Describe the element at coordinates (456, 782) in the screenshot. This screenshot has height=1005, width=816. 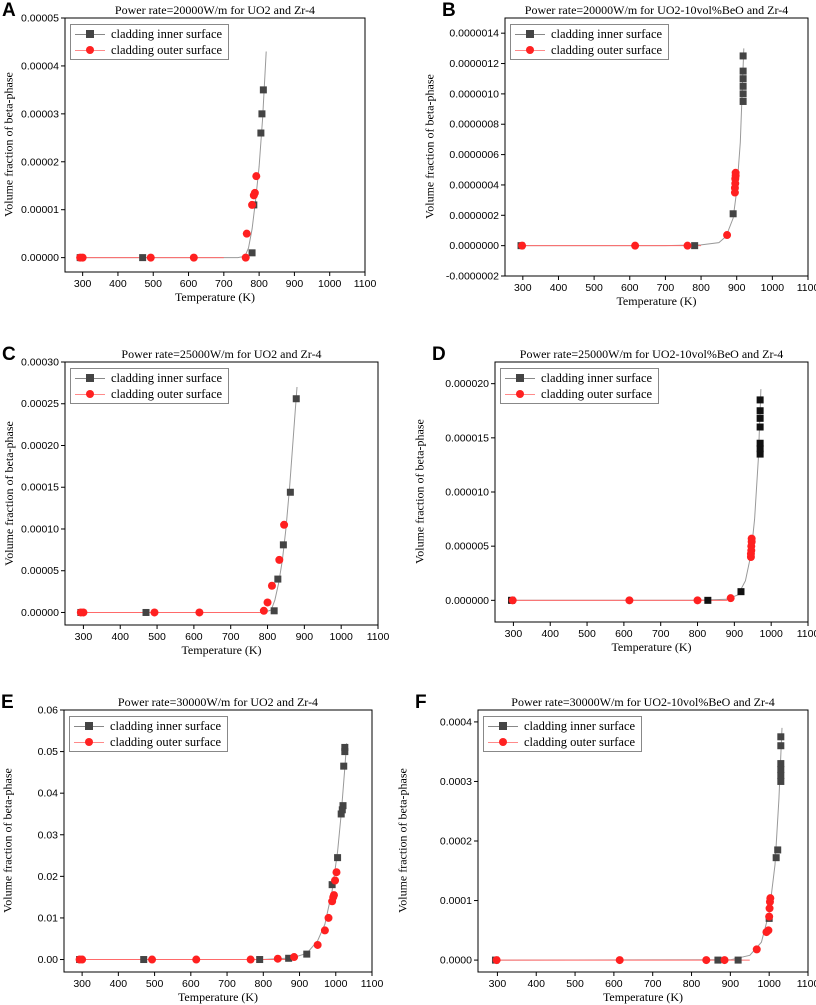
I see `y-tick-label: 0.0003` at that location.